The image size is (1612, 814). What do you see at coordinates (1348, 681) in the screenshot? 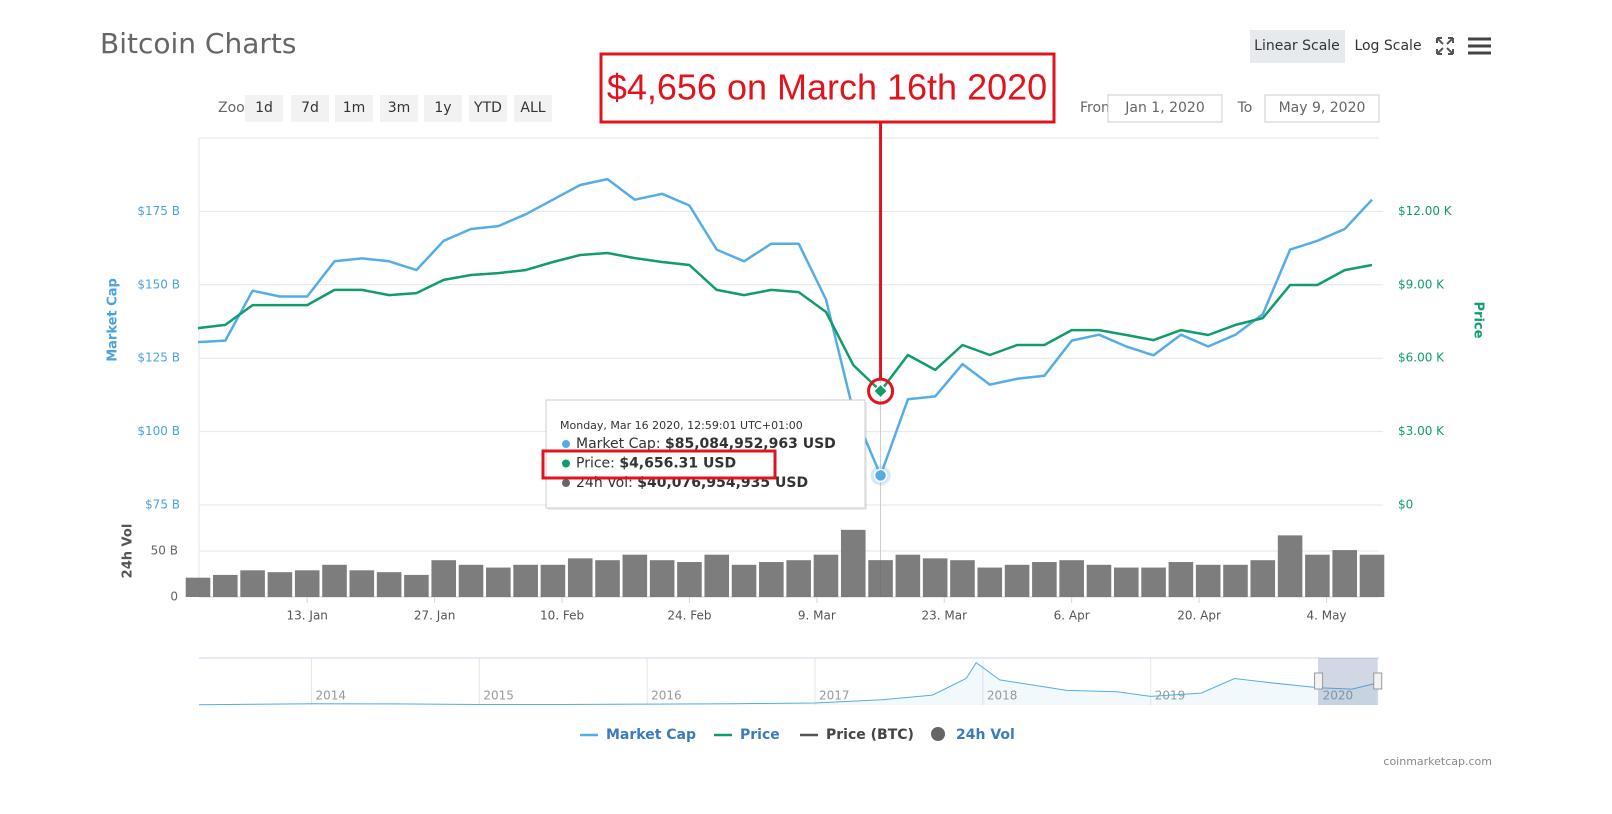
I see `navigator-selection` at bounding box center [1348, 681].